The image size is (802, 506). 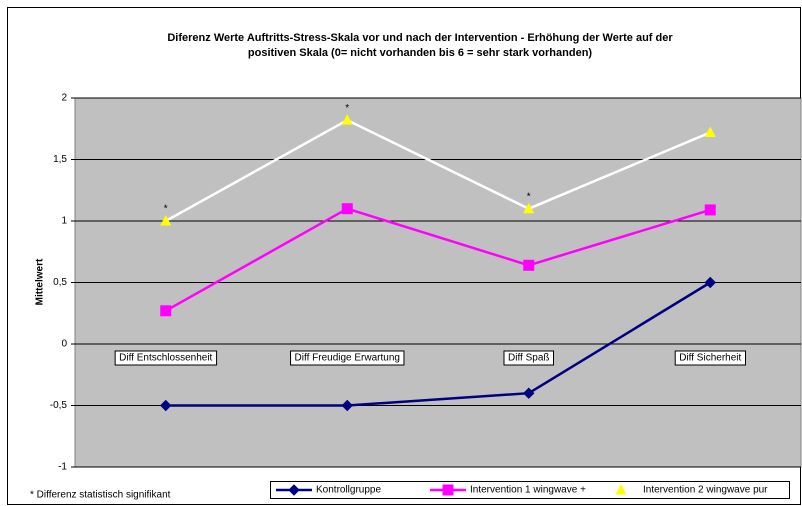 What do you see at coordinates (64, 221) in the screenshot?
I see `y-tick-label: 1` at bounding box center [64, 221].